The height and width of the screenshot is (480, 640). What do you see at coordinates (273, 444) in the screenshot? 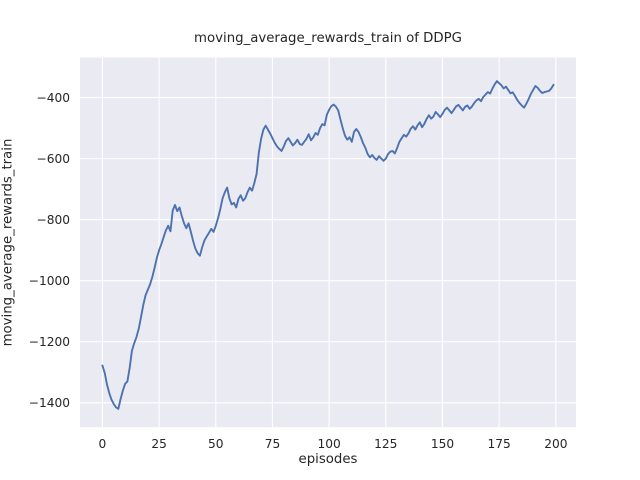
I see `x-tick-label: 75` at bounding box center [273, 444].